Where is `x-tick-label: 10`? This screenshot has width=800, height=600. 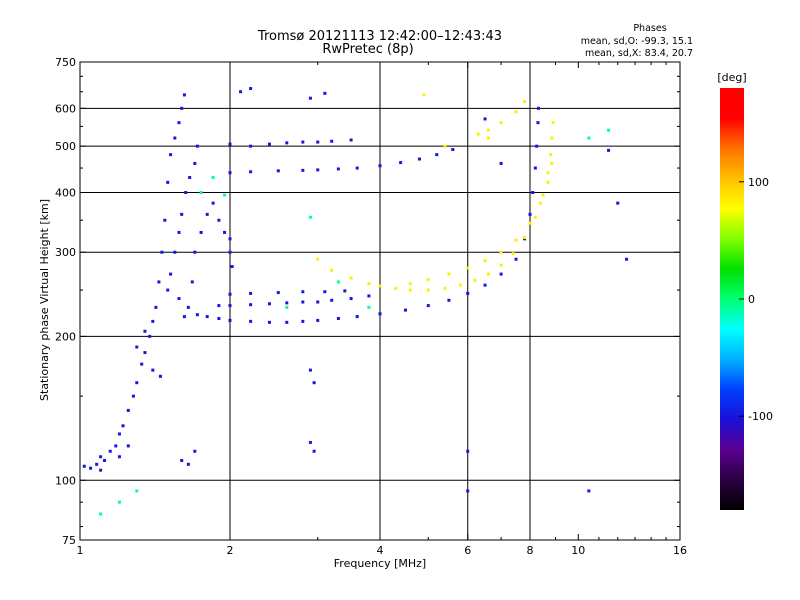 x-tick-label: 10 is located at coordinates (578, 550).